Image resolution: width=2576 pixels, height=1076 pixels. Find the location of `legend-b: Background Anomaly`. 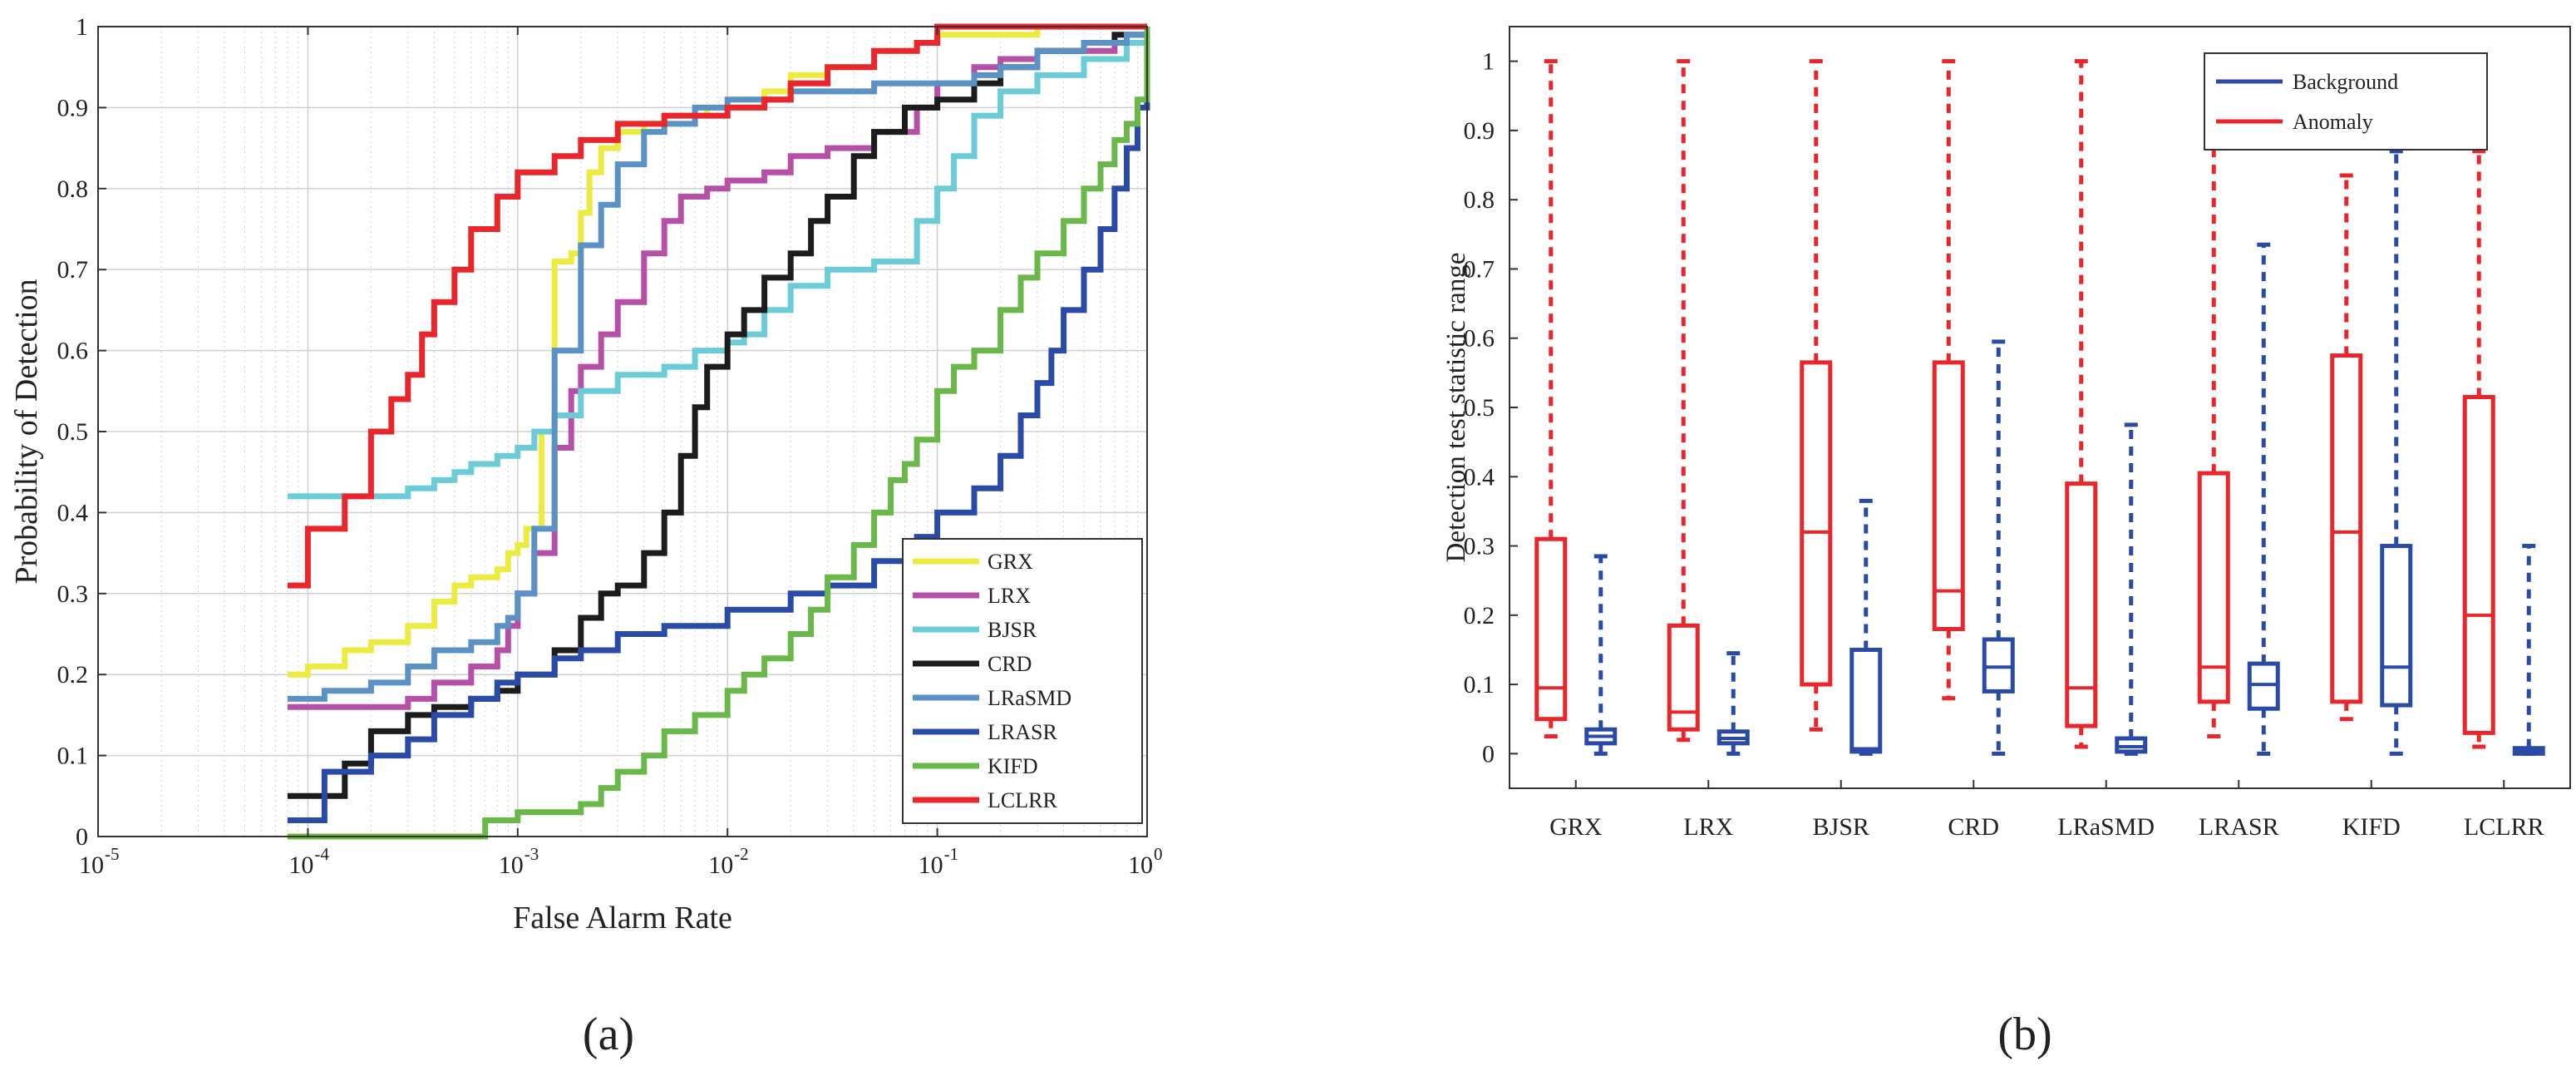

legend-b: Background Anomaly is located at coordinates (2346, 101).